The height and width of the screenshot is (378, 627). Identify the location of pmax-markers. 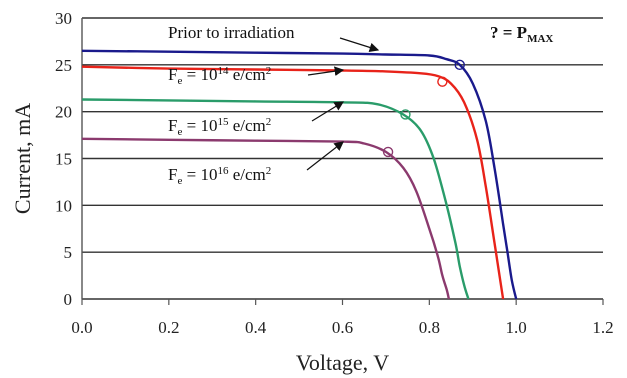
(423, 108).